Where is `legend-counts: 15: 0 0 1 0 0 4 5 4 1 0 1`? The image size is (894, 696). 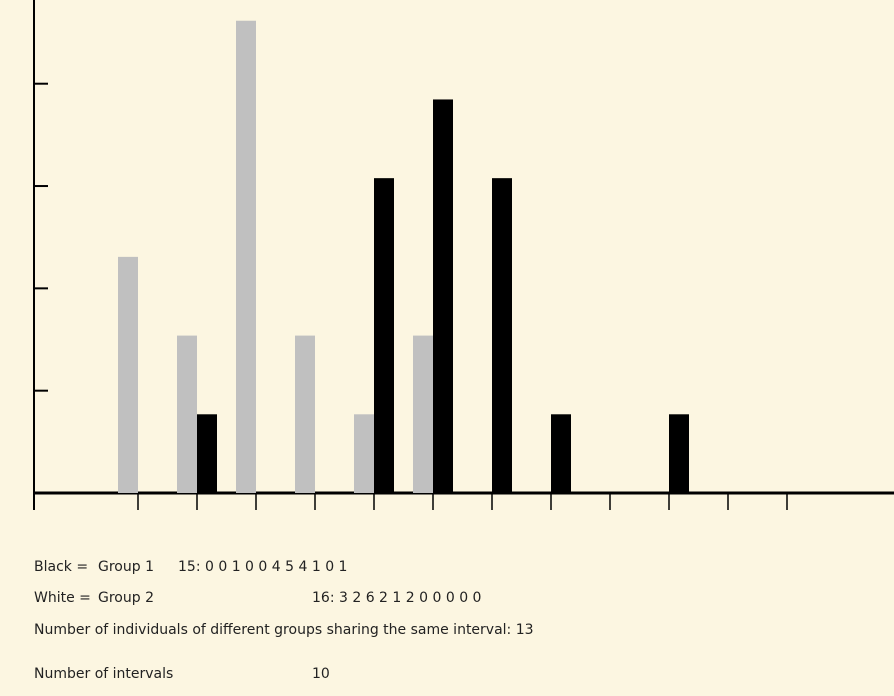 legend-counts: 15: 0 0 1 0 0 4 5 4 1 0 1 is located at coordinates (262, 567).